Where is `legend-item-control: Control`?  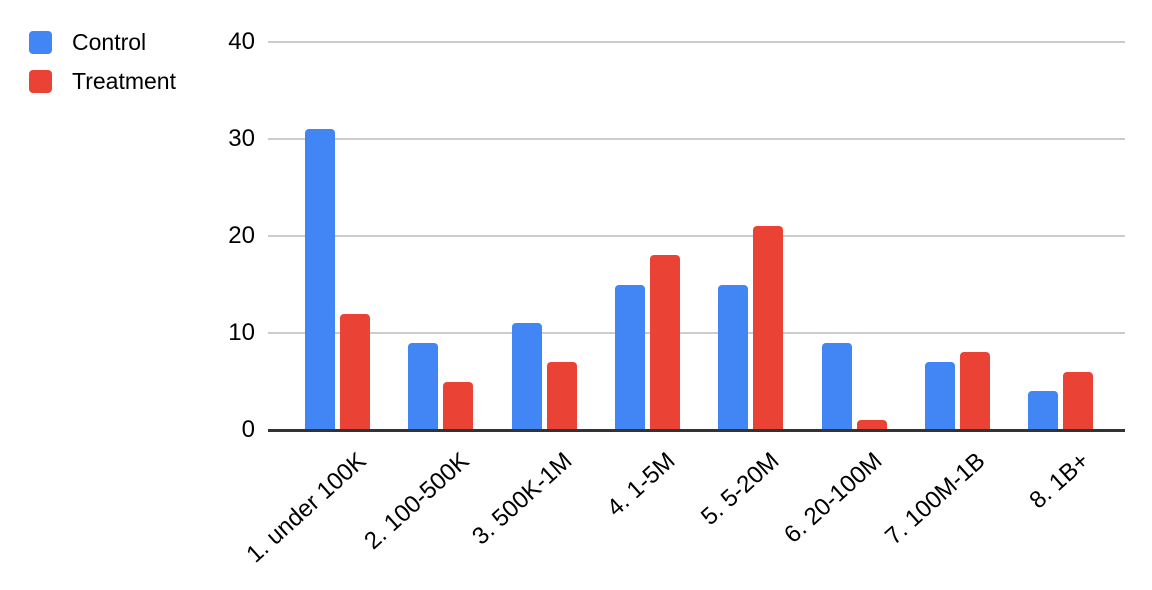 legend-item-control: Control is located at coordinates (102, 42).